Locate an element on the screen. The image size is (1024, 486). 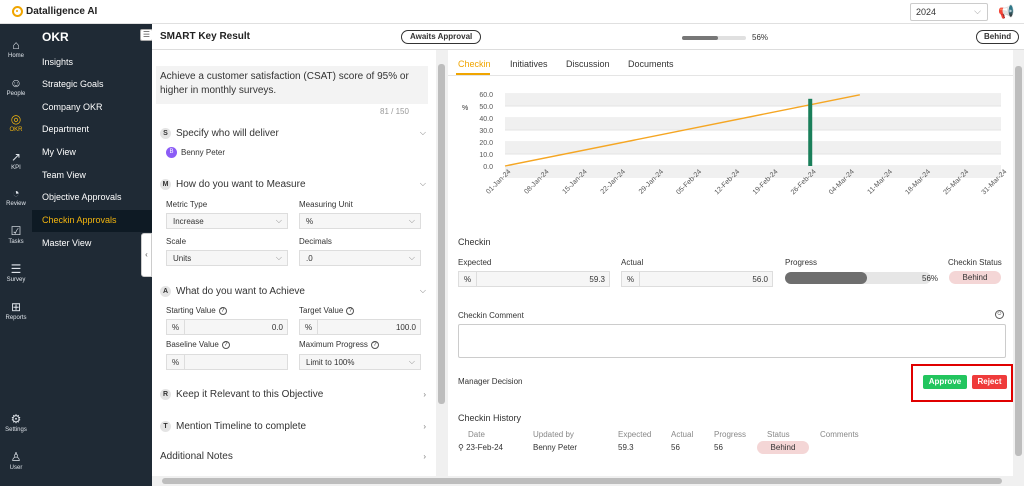
nav-item-department: Department is located at coordinates (66, 129).